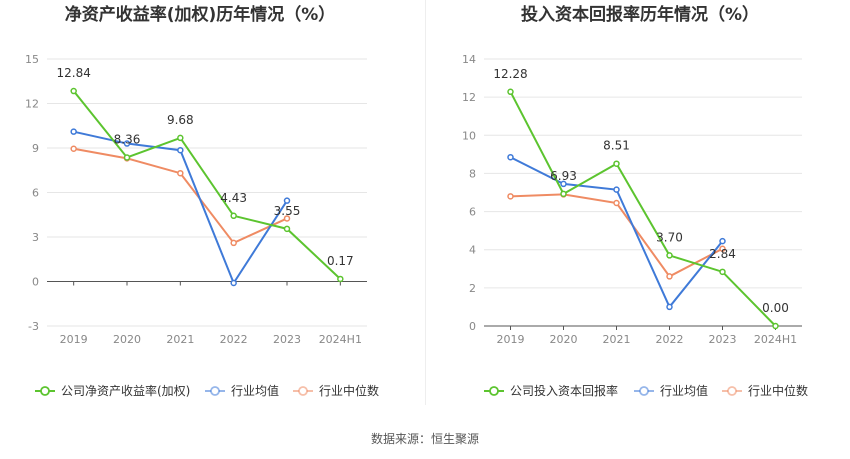 This screenshot has width=850, height=459. I want to click on legend-label: 公司投入资本回报率, so click(564, 390).